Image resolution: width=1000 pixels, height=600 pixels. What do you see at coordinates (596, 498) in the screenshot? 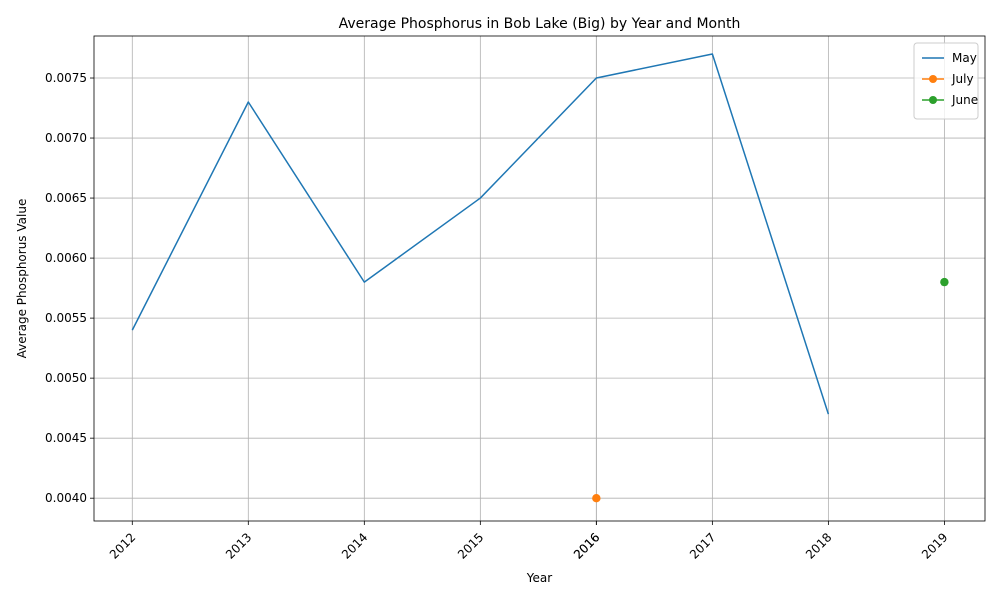
I see `data-point-july` at bounding box center [596, 498].